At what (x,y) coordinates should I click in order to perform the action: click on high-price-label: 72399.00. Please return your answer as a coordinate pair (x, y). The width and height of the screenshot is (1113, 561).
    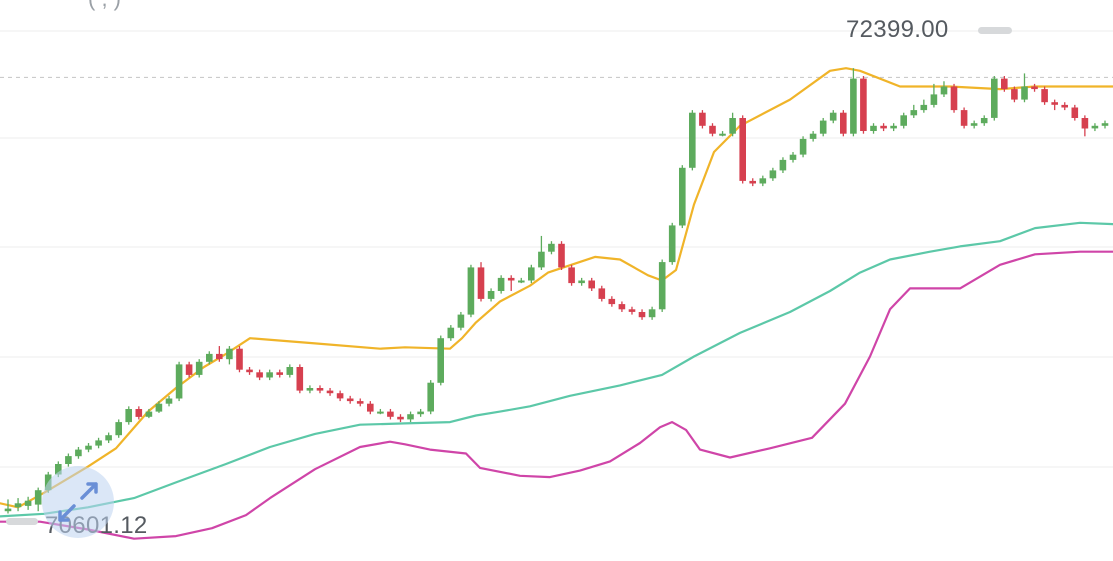
    Looking at the image, I should click on (897, 29).